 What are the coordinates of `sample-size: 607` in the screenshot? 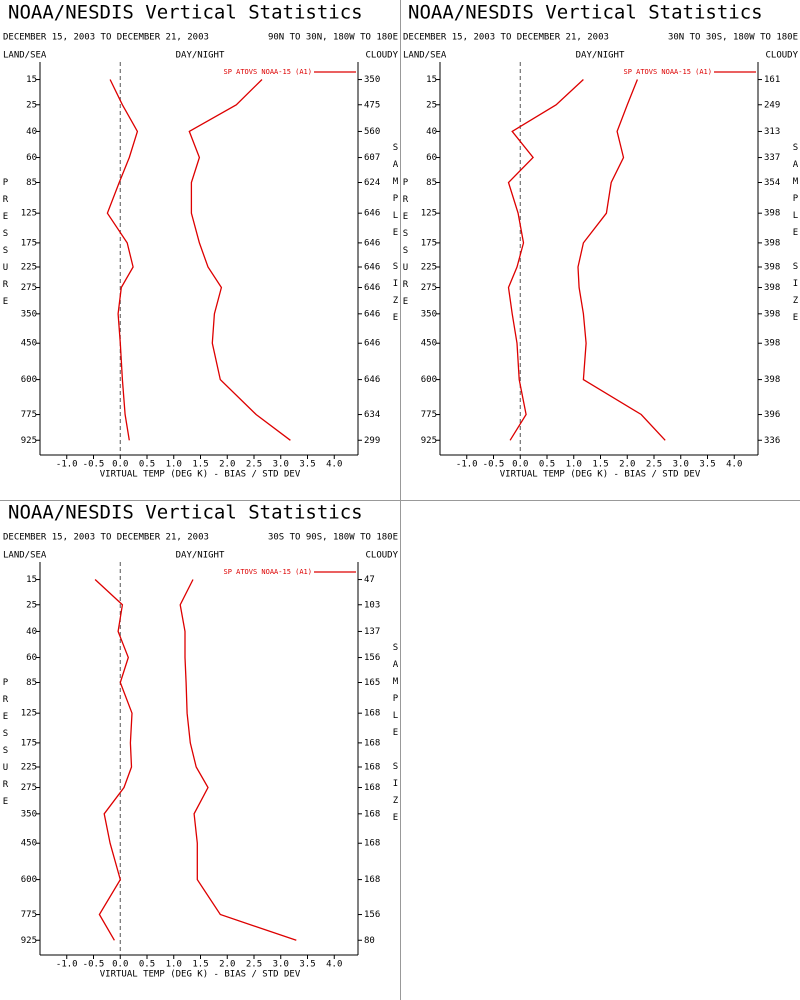 It's located at (372, 158).